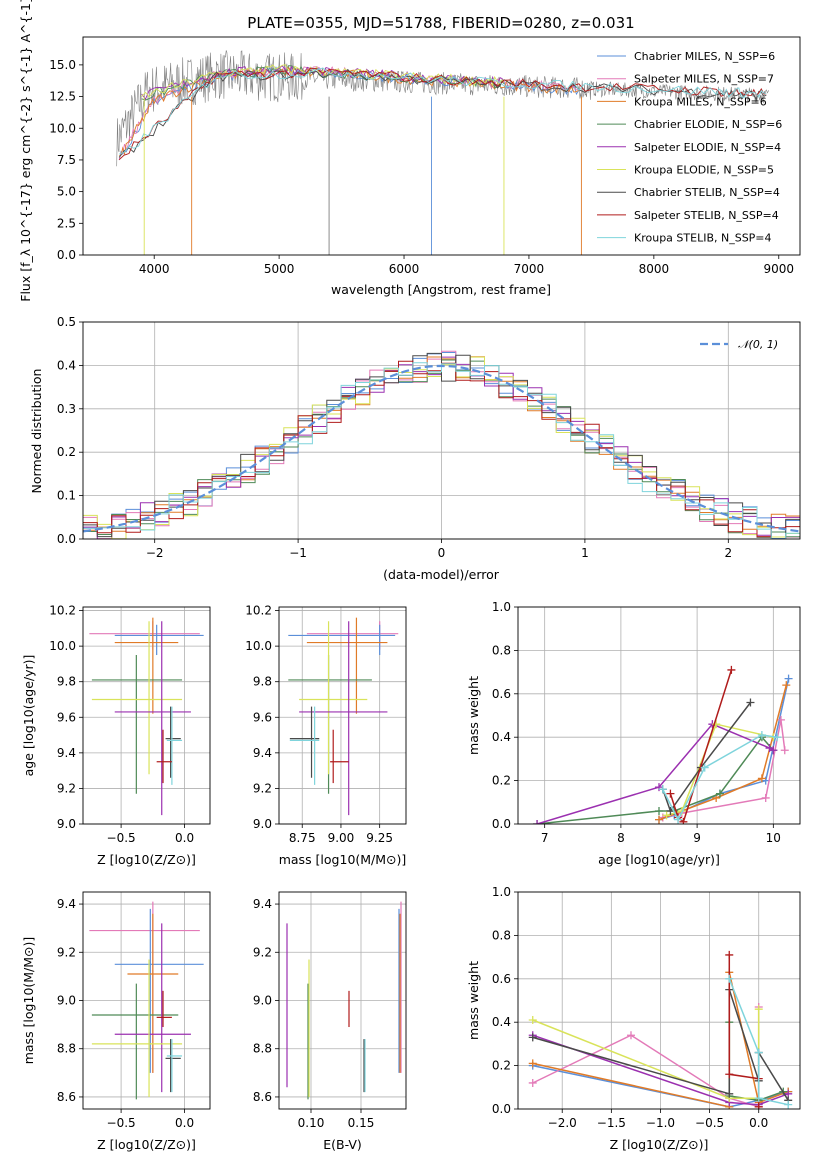 This screenshot has height=1170, width=819. What do you see at coordinates (66, 409) in the screenshot?
I see `y-tick-label: 0.3` at bounding box center [66, 409].